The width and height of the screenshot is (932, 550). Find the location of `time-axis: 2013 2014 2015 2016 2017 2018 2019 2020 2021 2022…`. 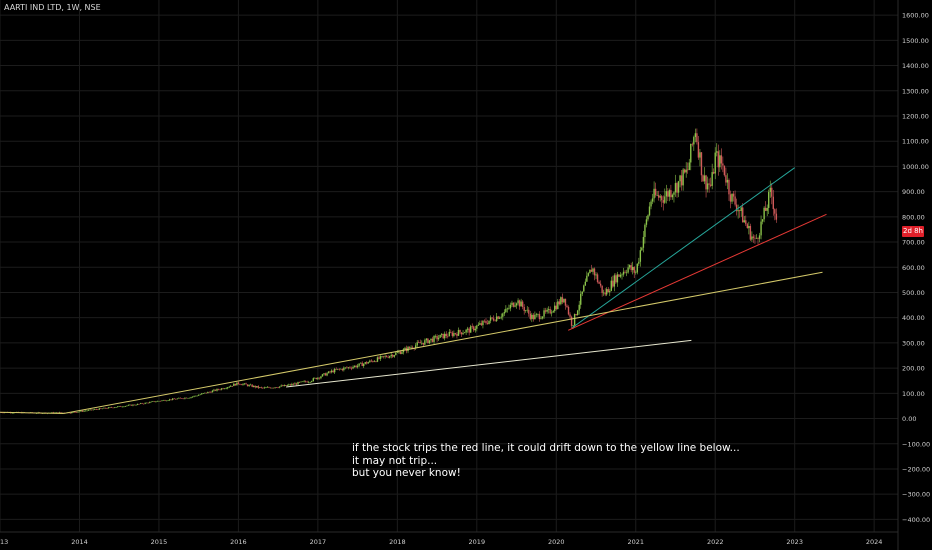

time-axis: 2013 2014 2015 2016 2017 2018 2019 2020 2021 2022… is located at coordinates (449, 538).